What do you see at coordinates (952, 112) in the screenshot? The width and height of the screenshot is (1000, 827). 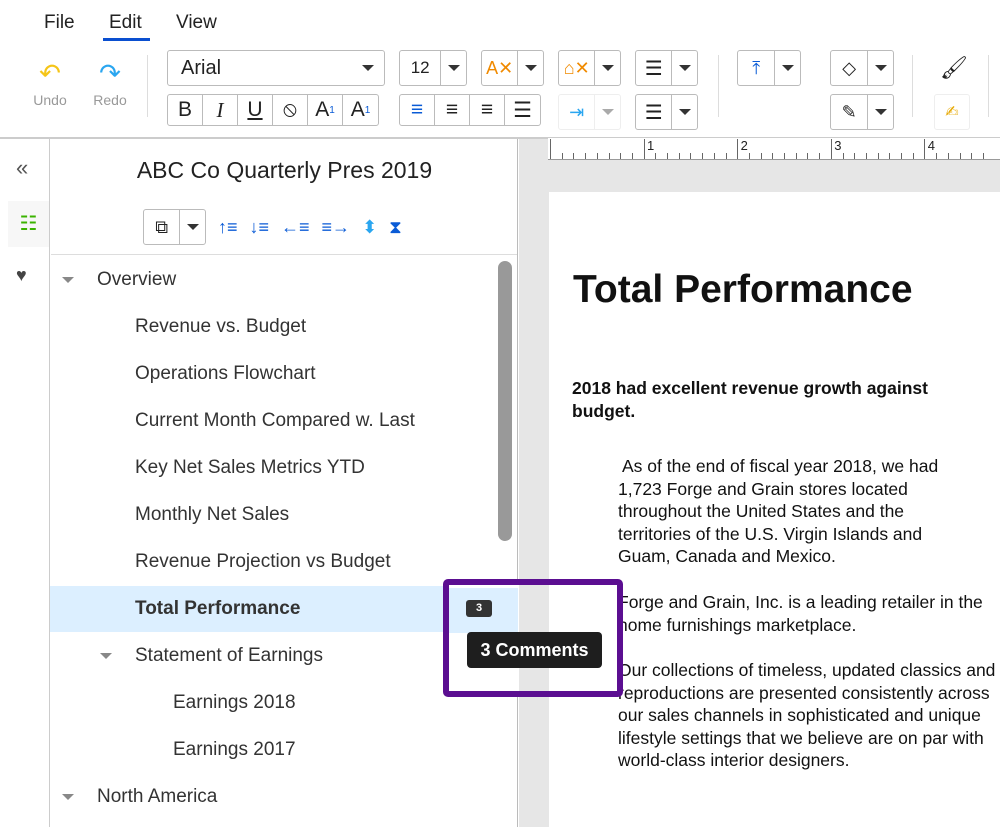 I see `signature-button: ✍︎` at bounding box center [952, 112].